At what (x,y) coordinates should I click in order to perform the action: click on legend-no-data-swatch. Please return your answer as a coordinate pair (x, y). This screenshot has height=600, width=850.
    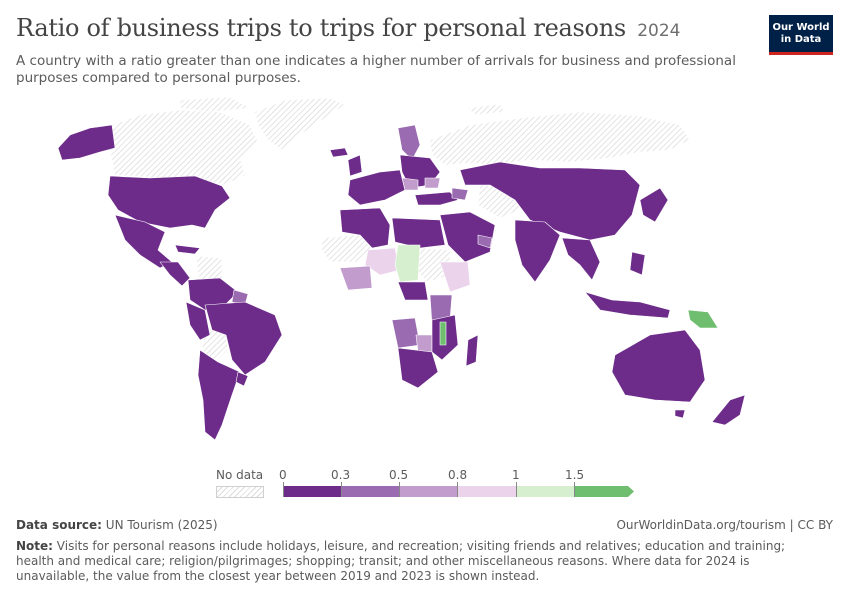
    Looking at the image, I should click on (240, 492).